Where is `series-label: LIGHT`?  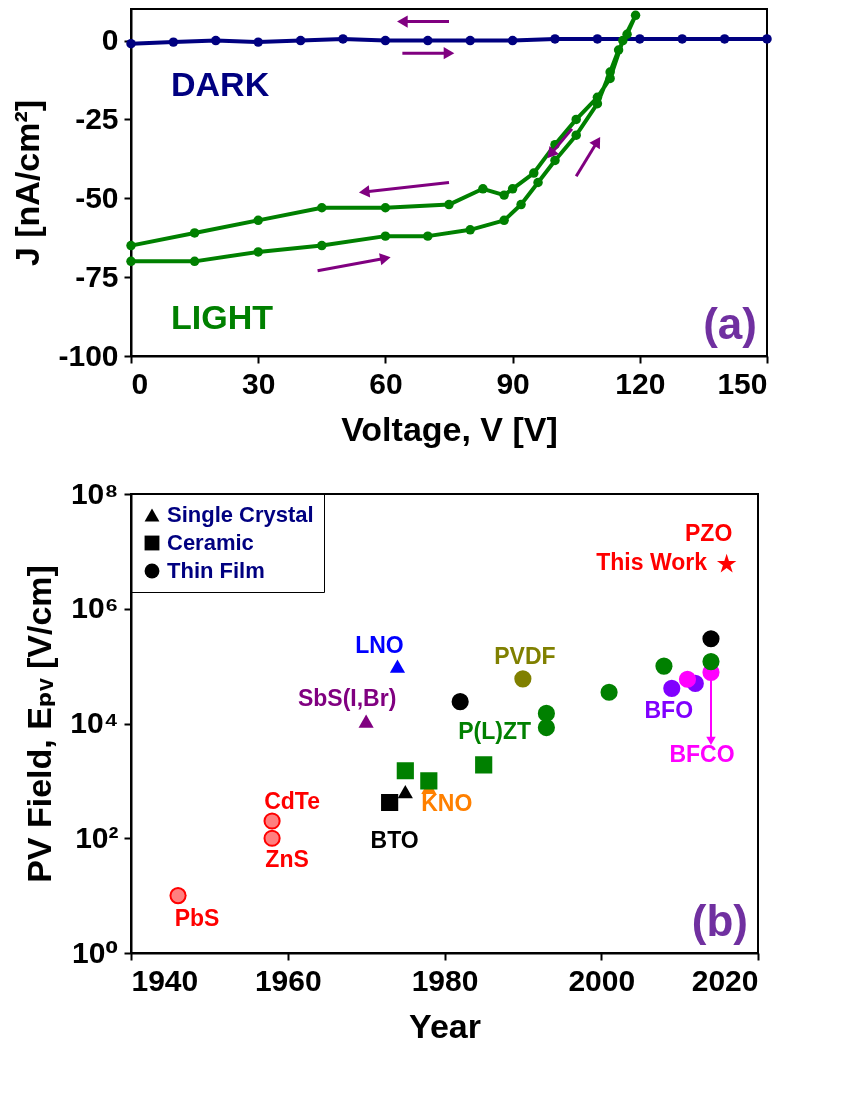
series-label: LIGHT is located at coordinates (222, 317).